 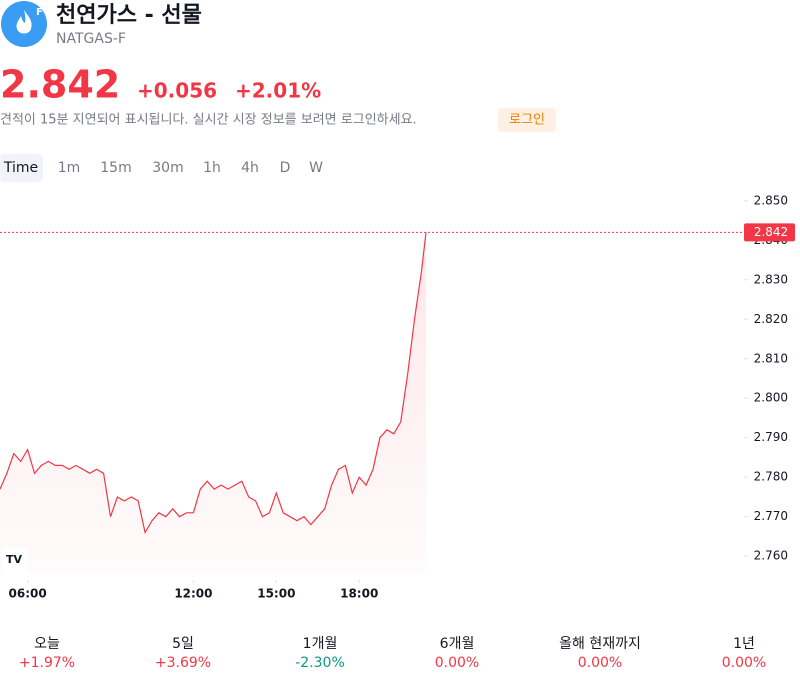 What do you see at coordinates (91, 39) in the screenshot?
I see `symbol: NATGAS-F` at bounding box center [91, 39].